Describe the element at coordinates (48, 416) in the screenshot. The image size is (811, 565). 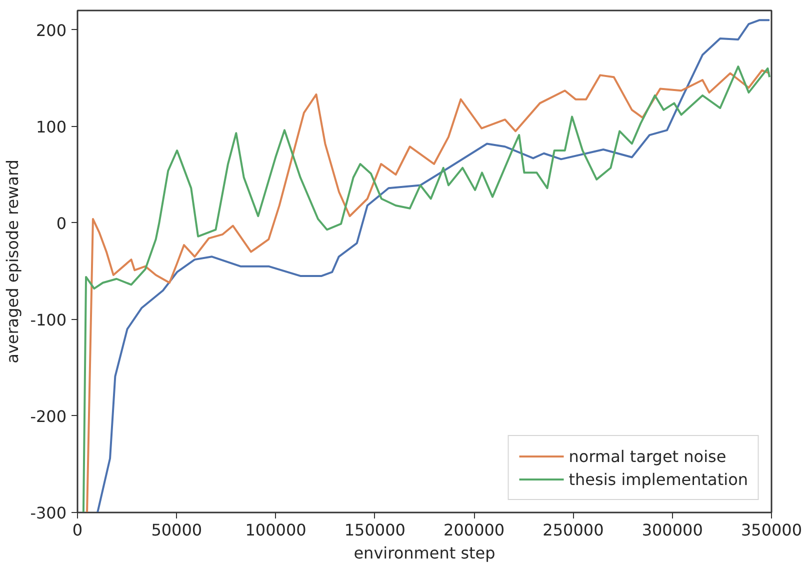
I see `y-tick-label: -200` at that location.